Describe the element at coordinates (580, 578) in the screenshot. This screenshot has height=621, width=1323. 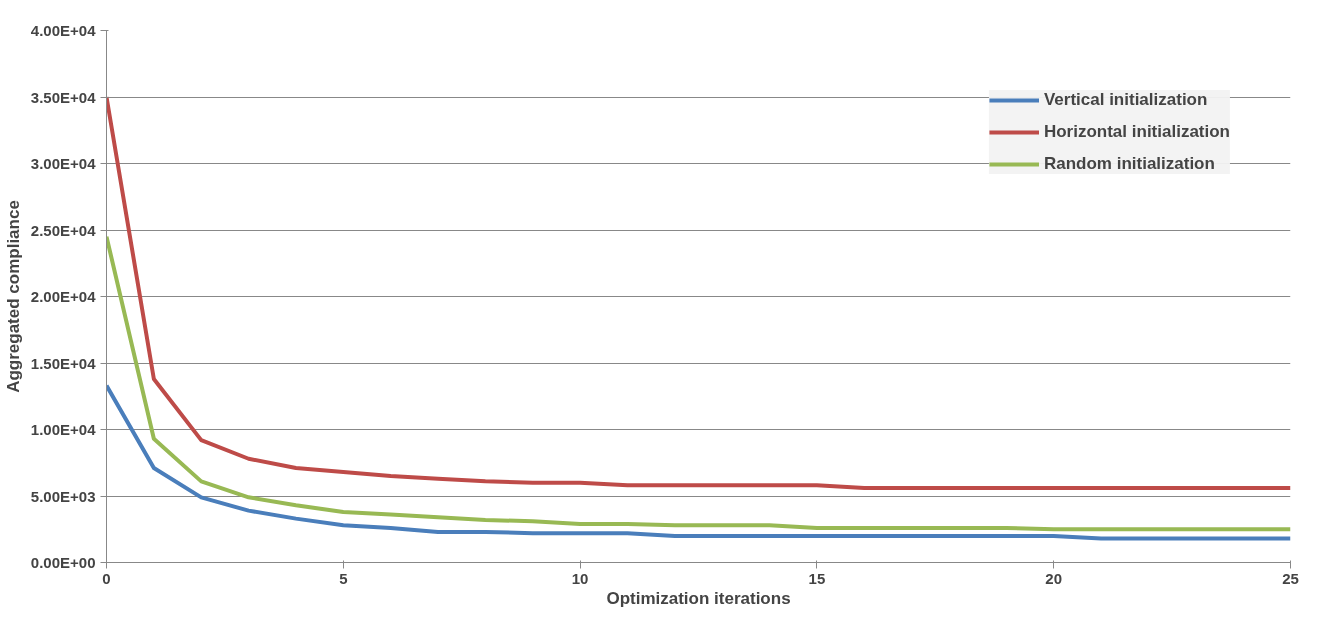
I see `x-tick-label: 10` at that location.